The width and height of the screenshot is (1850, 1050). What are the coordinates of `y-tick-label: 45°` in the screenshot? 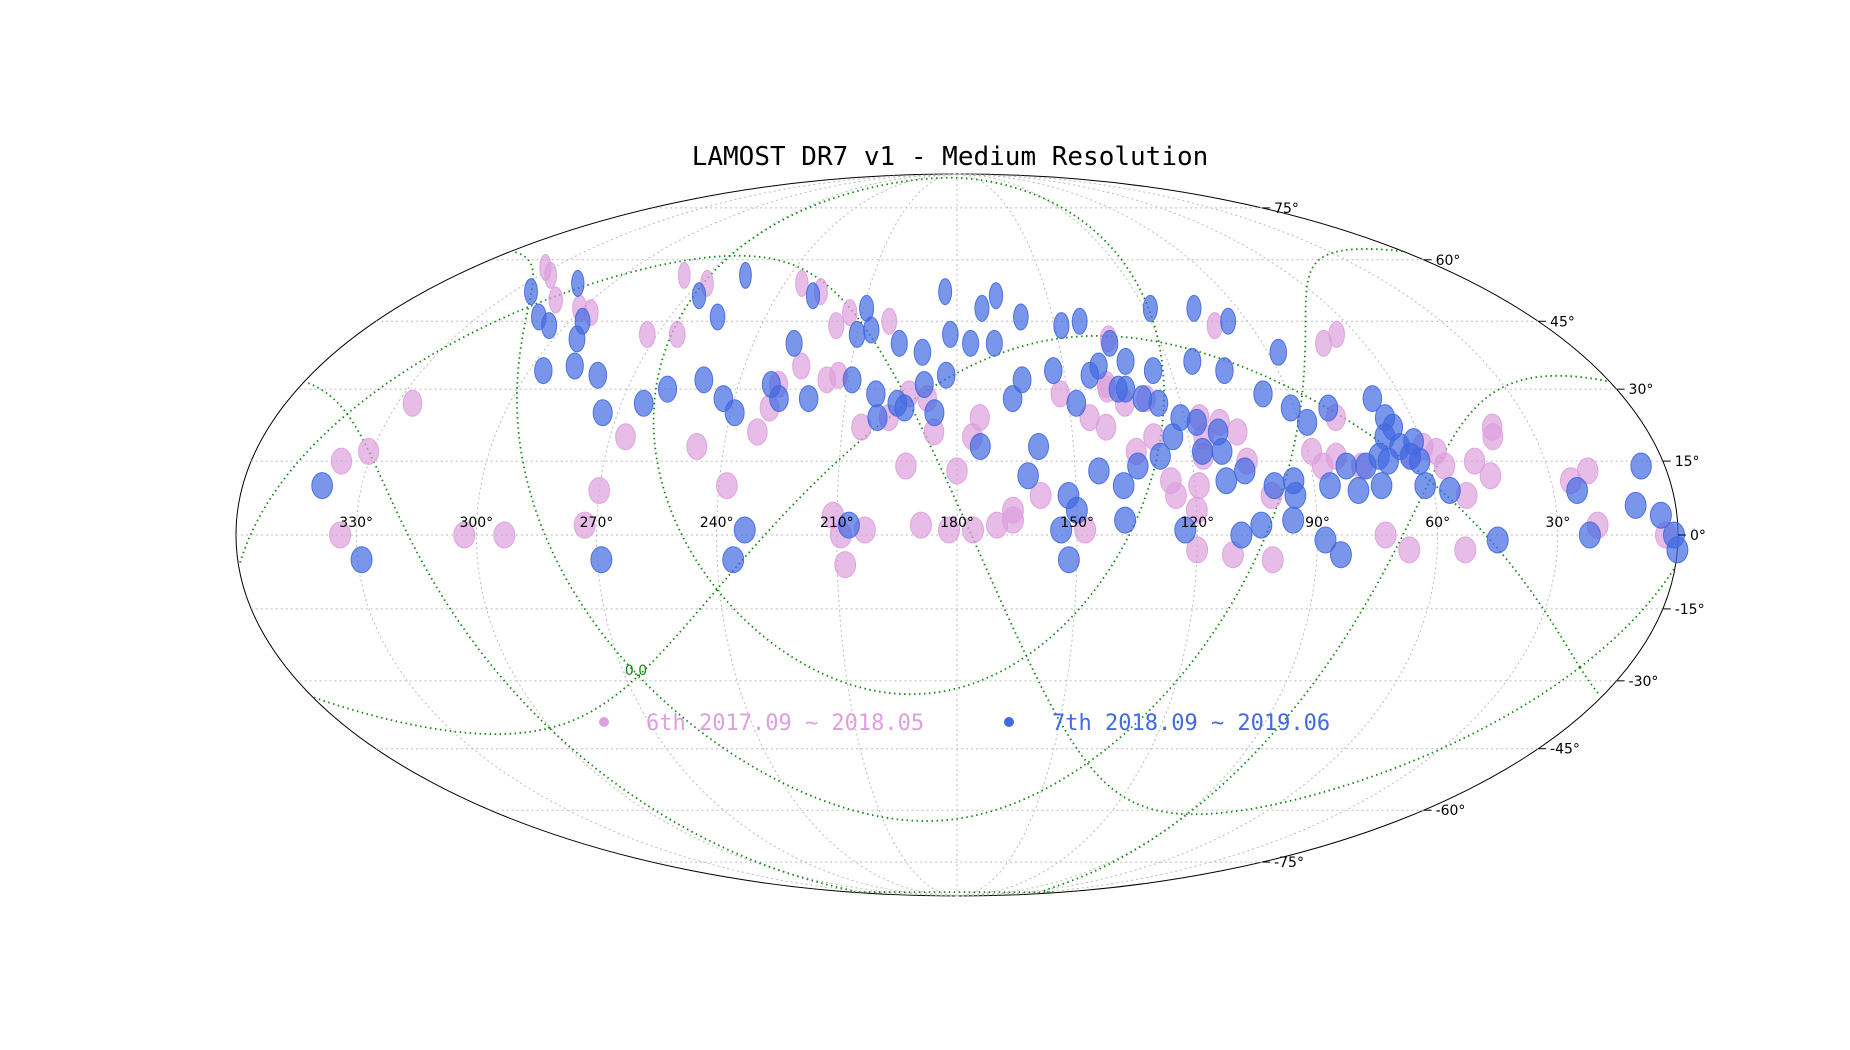 It's located at (1562, 322).